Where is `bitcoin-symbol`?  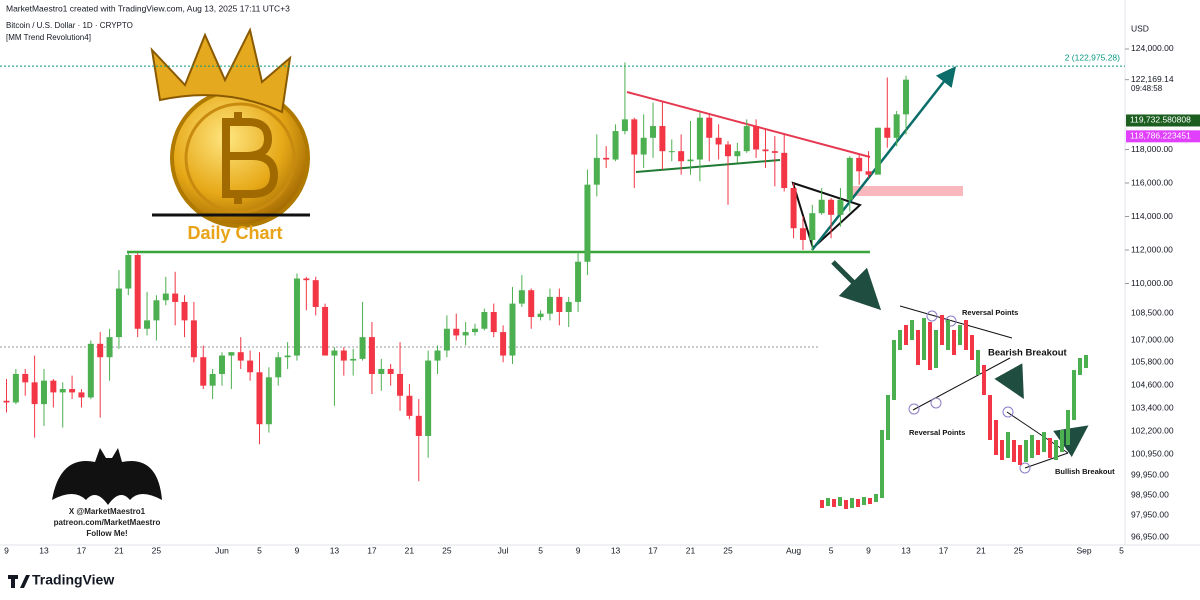
bitcoin-symbol is located at coordinates (250, 158).